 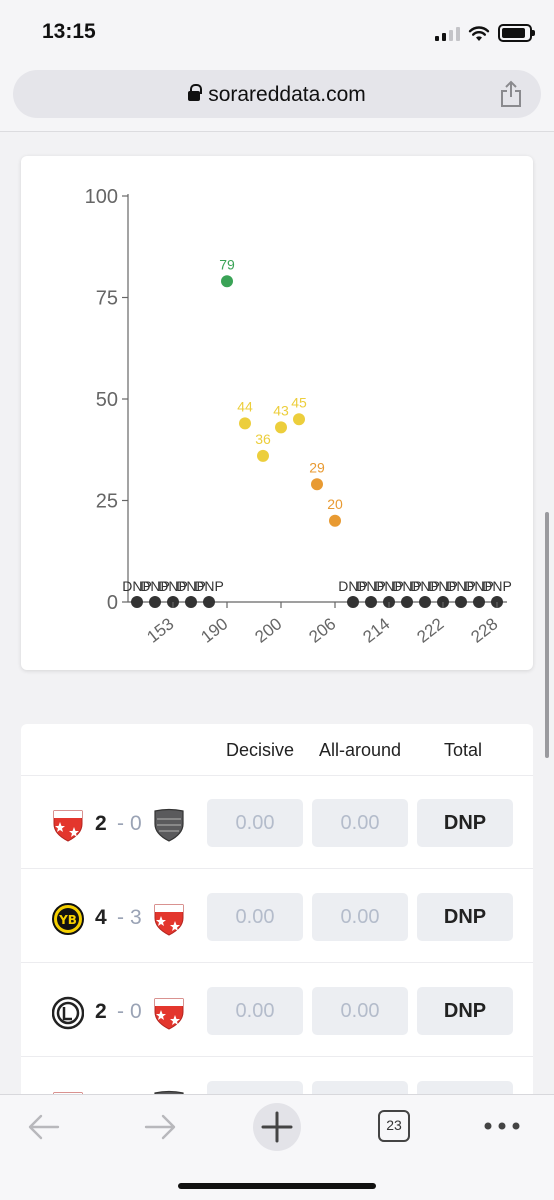 What do you see at coordinates (169, 825) in the screenshot?
I see `grey-shield-badge-icon` at bounding box center [169, 825].